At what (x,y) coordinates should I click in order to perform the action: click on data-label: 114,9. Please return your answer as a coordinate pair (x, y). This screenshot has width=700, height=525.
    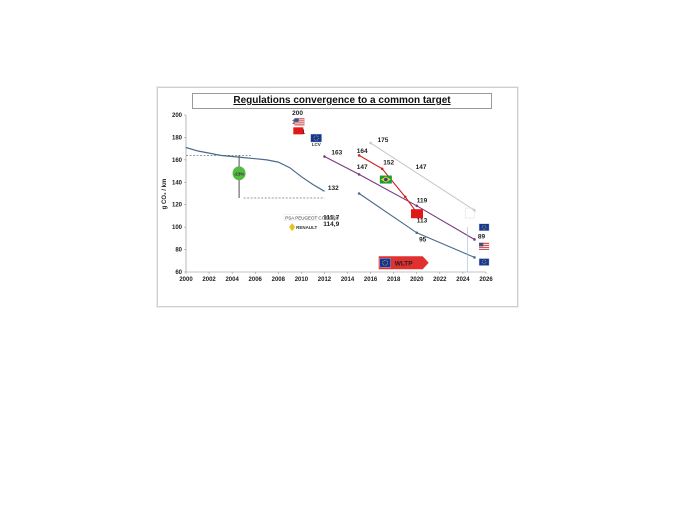
    Looking at the image, I should click on (331, 224).